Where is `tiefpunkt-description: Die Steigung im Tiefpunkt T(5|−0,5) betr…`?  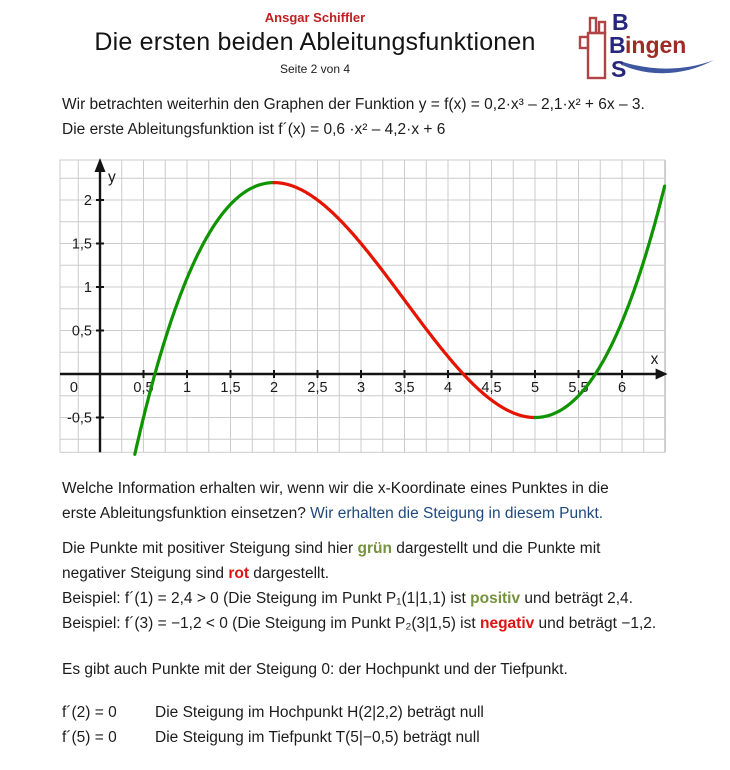
tiefpunkt-description: Die Steigung im Tiefpunkt T(5|−0,5) betr… is located at coordinates (317, 737).